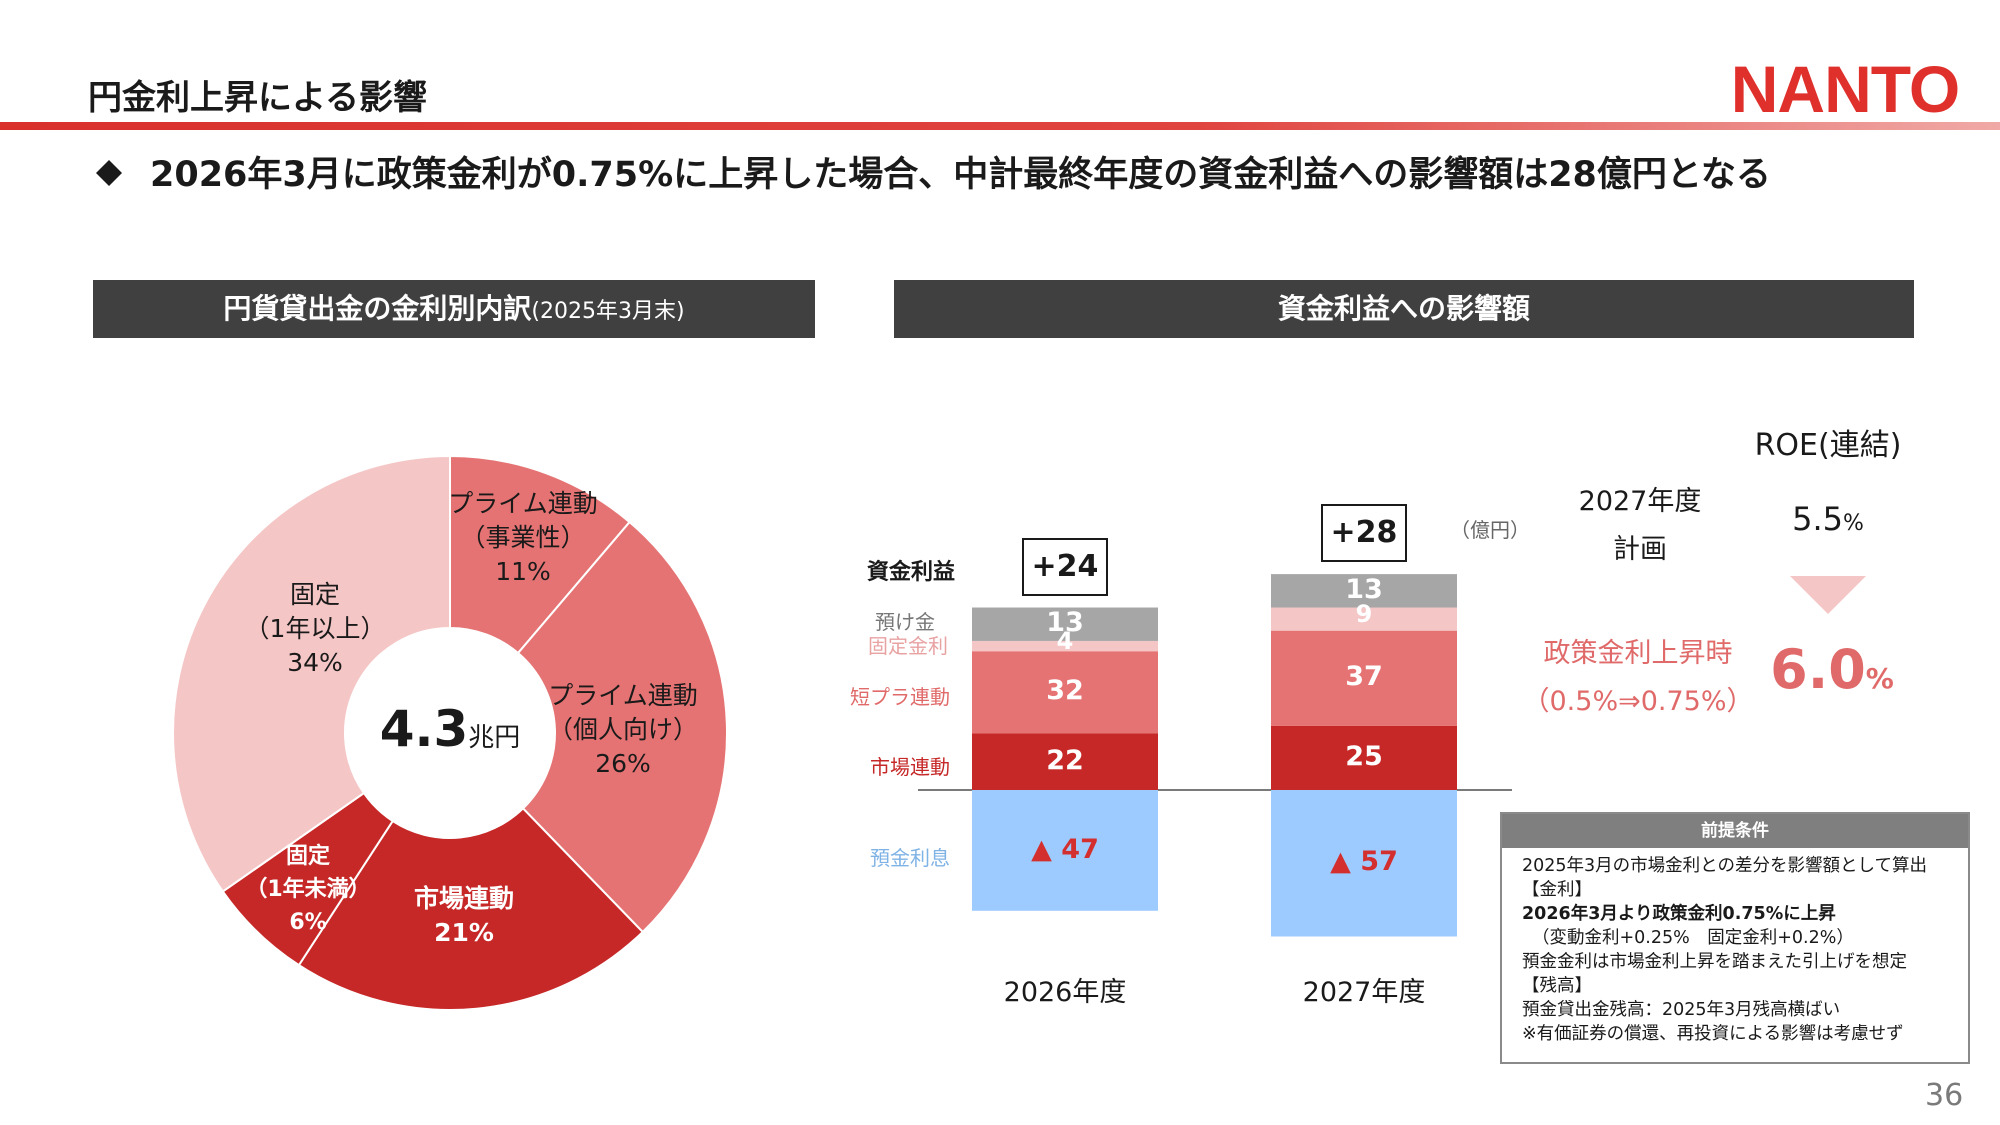 The height and width of the screenshot is (1125, 2000). I want to click on bar-total-box: +24, so click(1065, 566).